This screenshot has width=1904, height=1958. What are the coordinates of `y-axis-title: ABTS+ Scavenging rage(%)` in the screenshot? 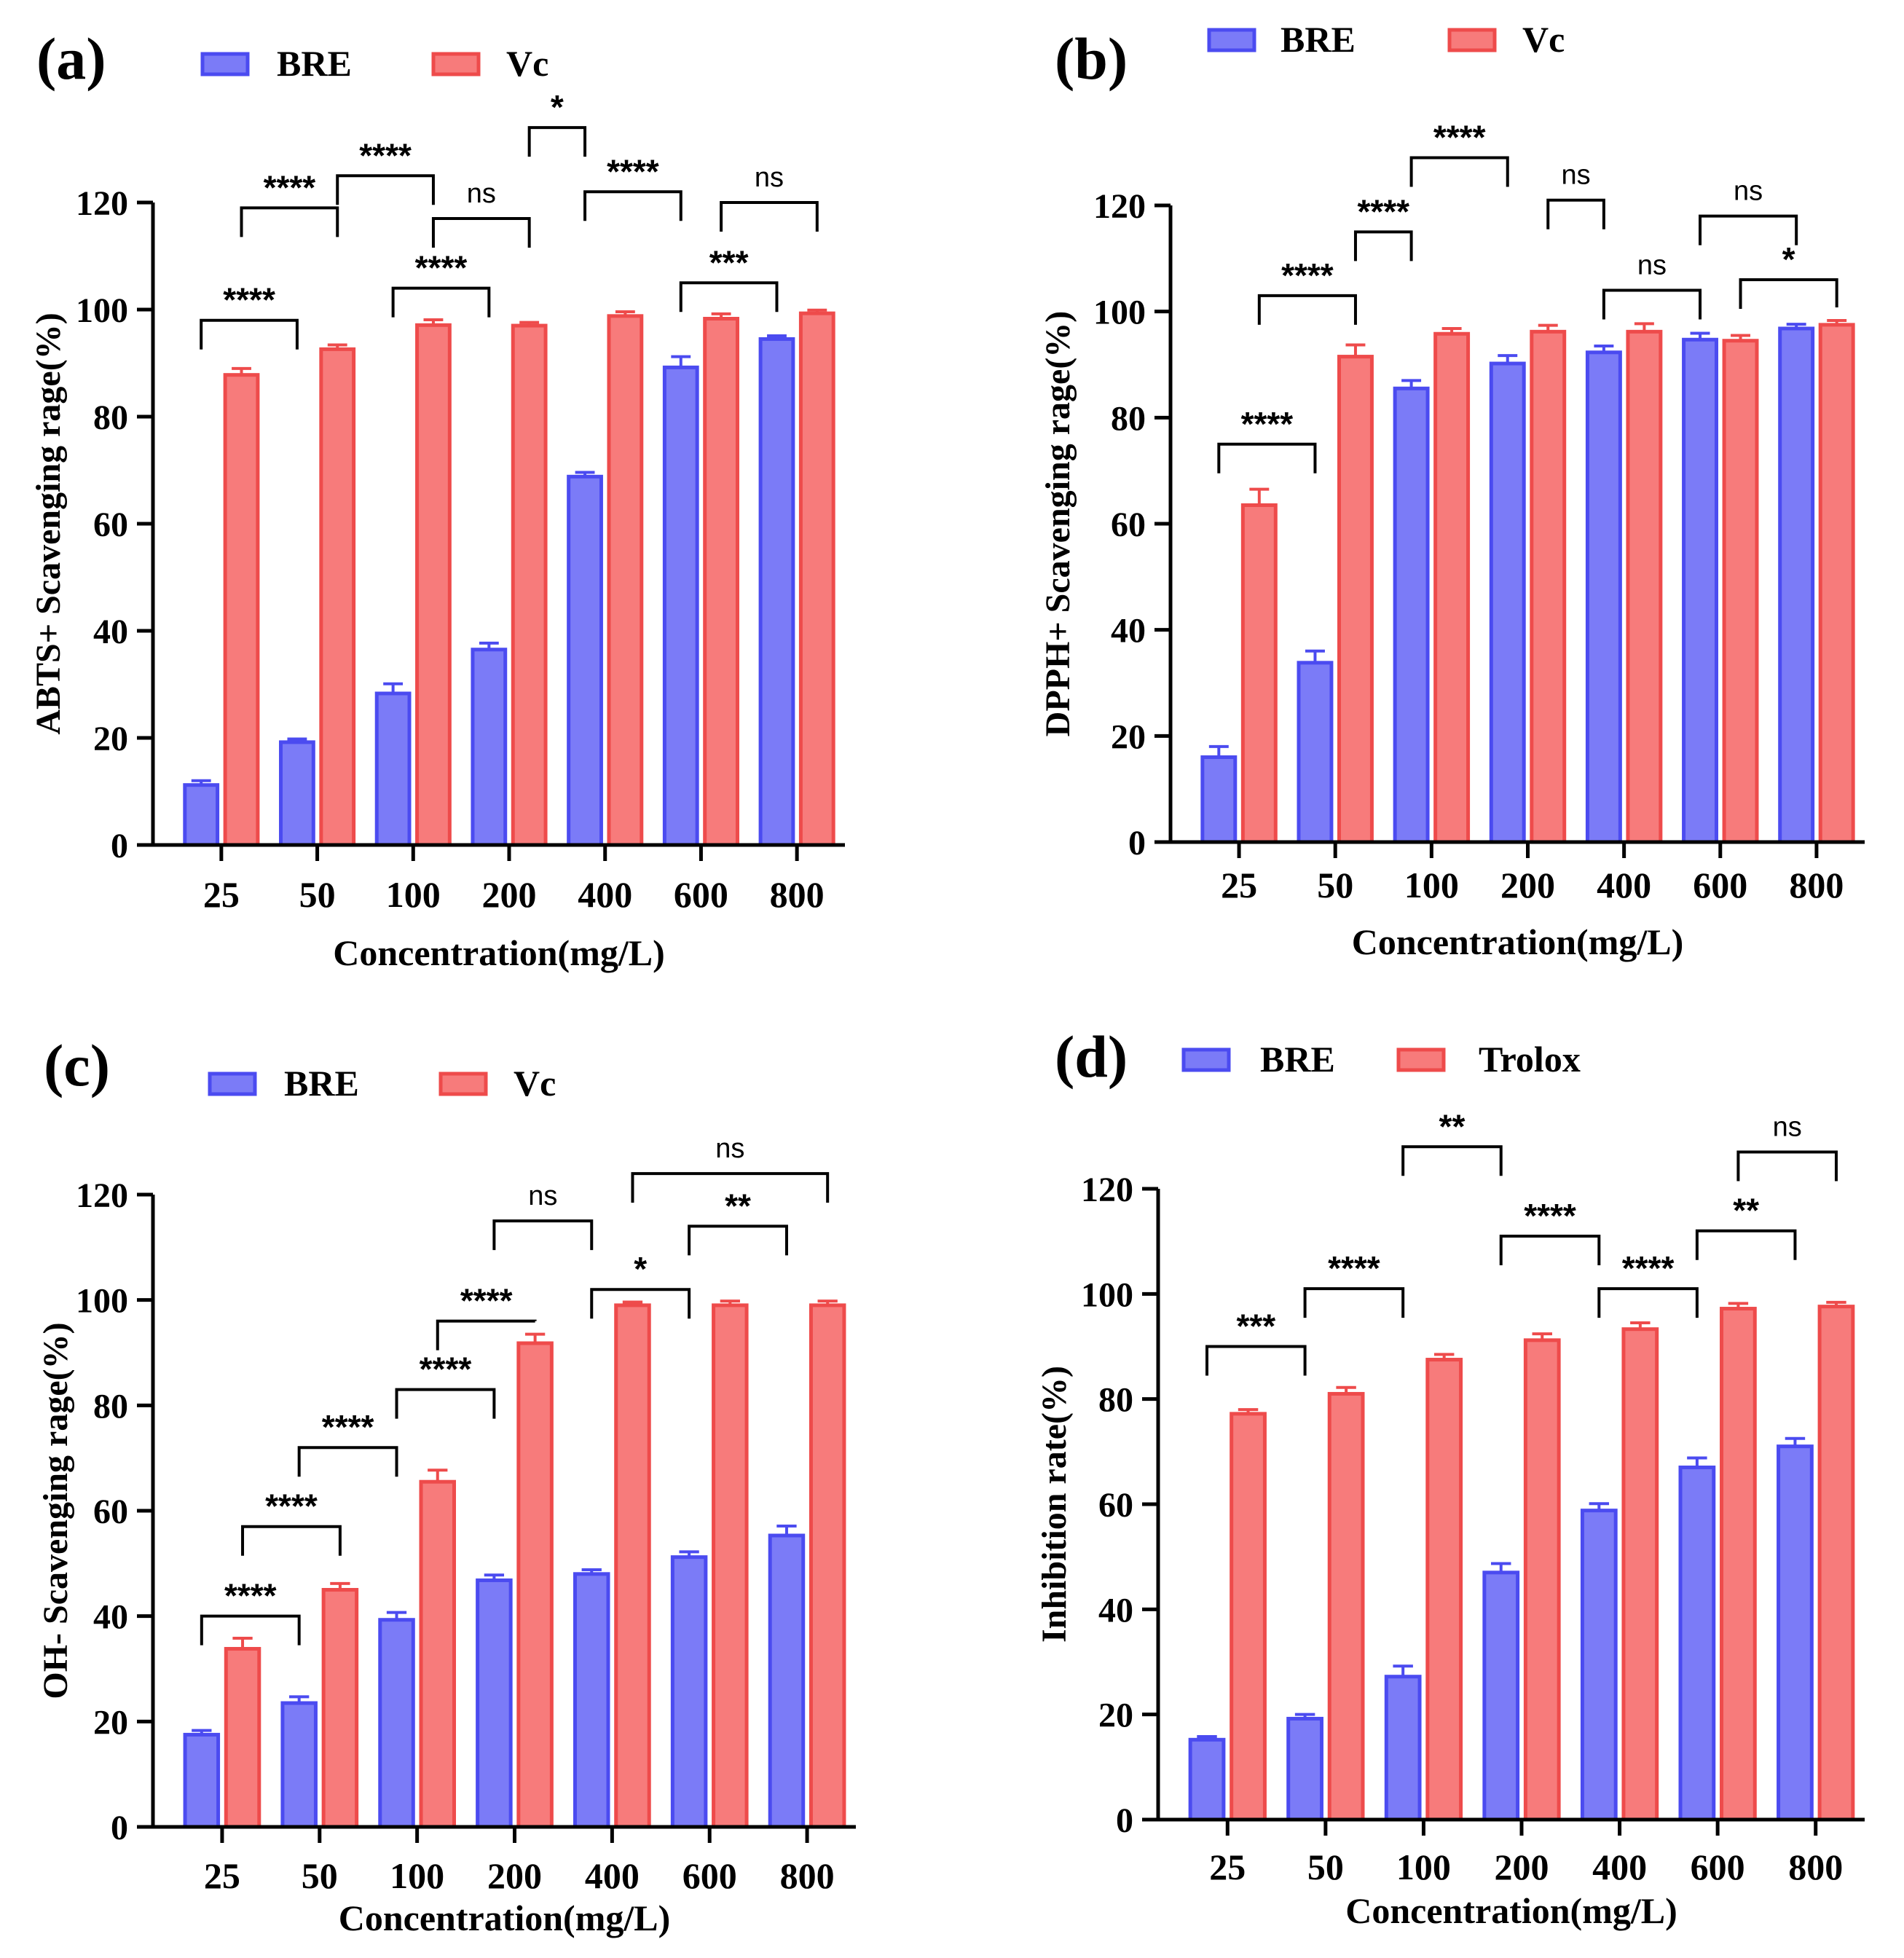 It's located at (48, 523).